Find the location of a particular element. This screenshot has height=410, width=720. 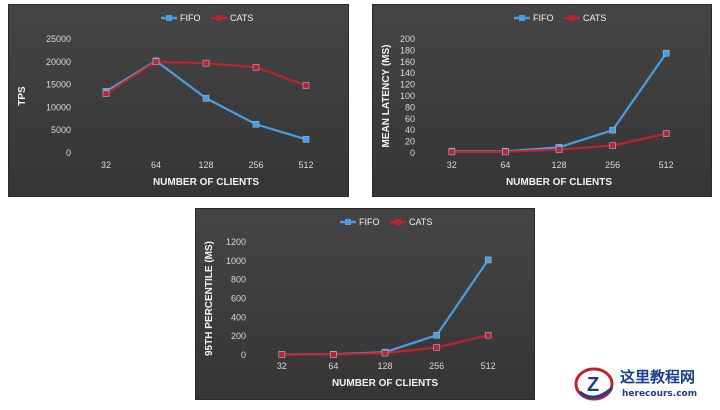

y-tick-label: 25000 is located at coordinates (58, 39).